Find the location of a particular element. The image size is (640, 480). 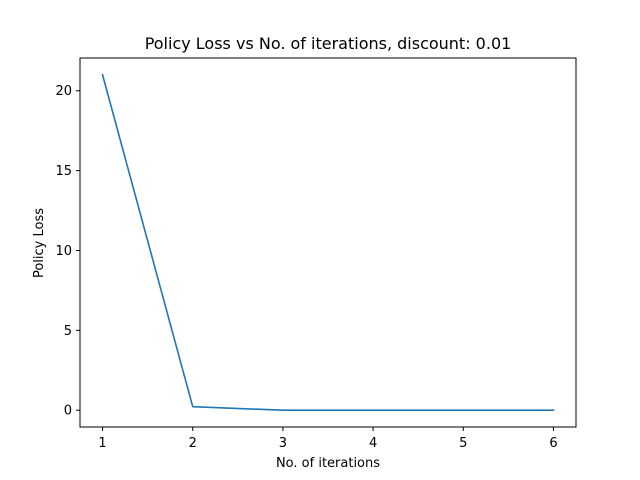

x-tick-label: 3 is located at coordinates (283, 443).